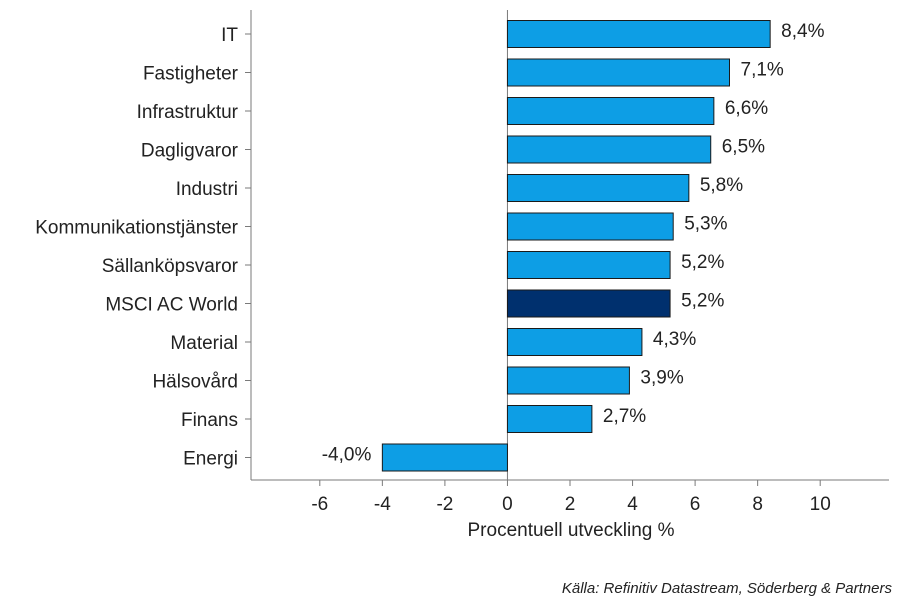 The width and height of the screenshot is (900, 604). I want to click on data-label: 6,6%, so click(746, 108).